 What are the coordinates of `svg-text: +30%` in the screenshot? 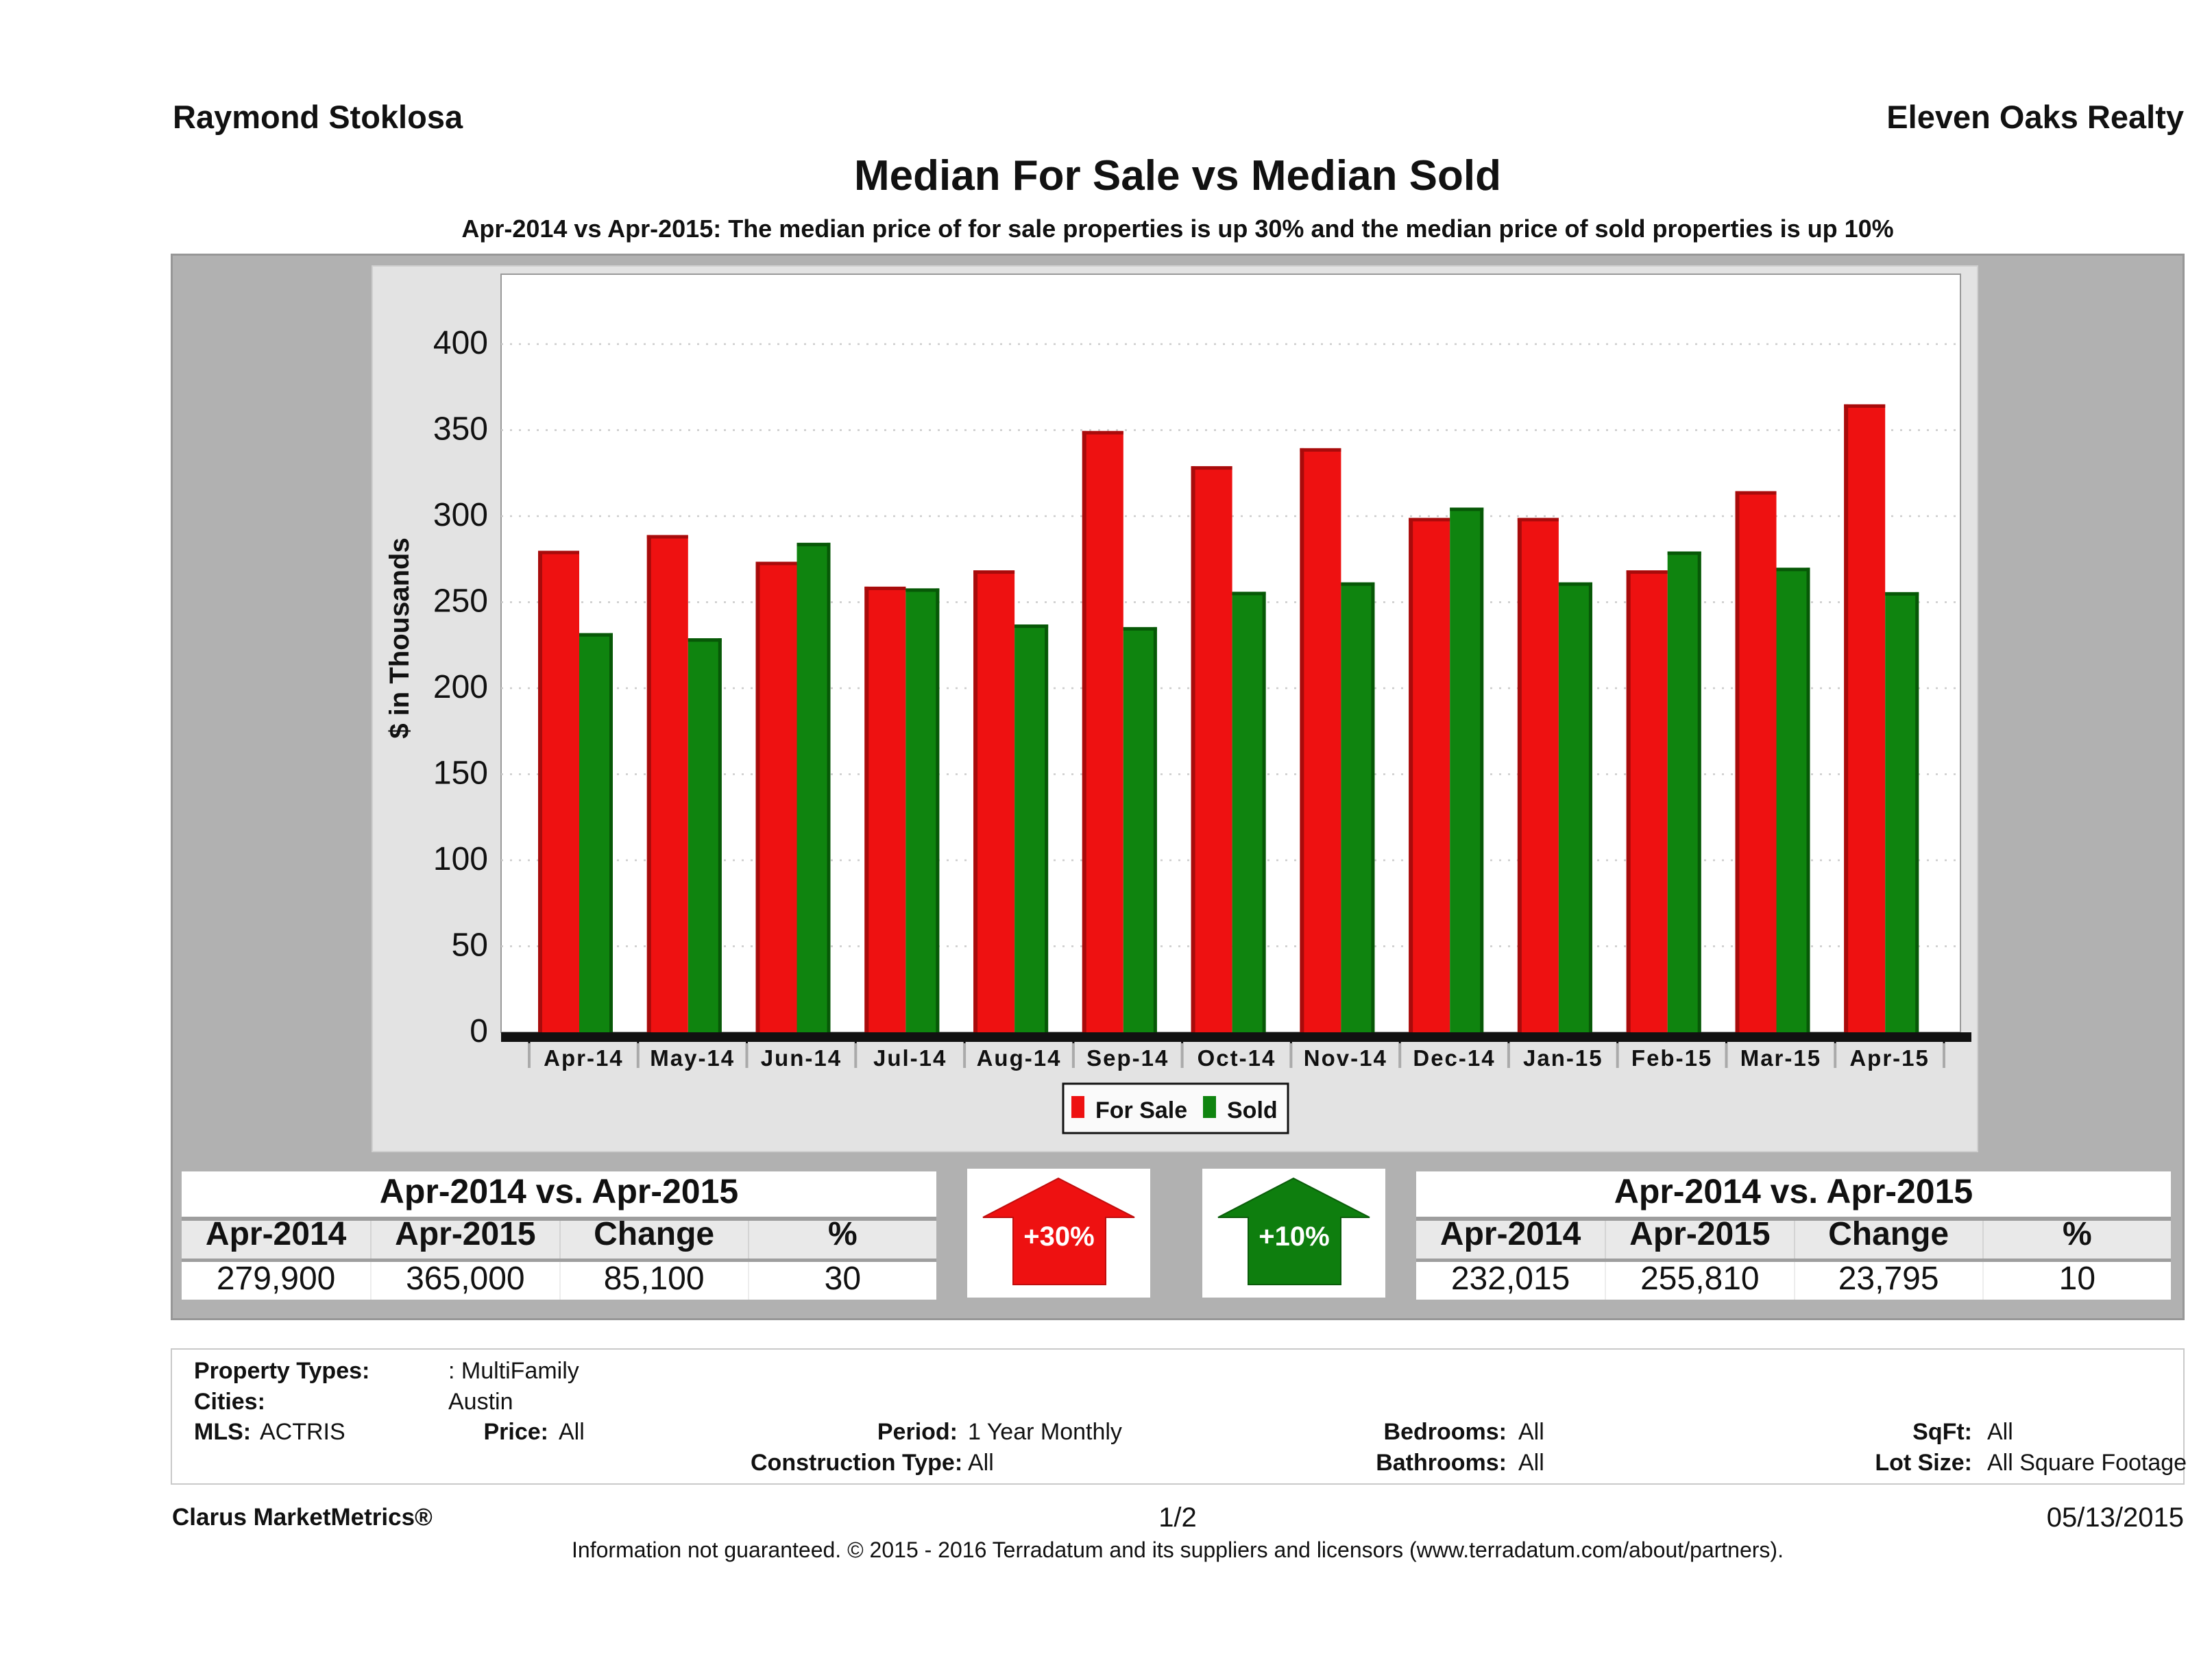 It's located at (1058, 1236).